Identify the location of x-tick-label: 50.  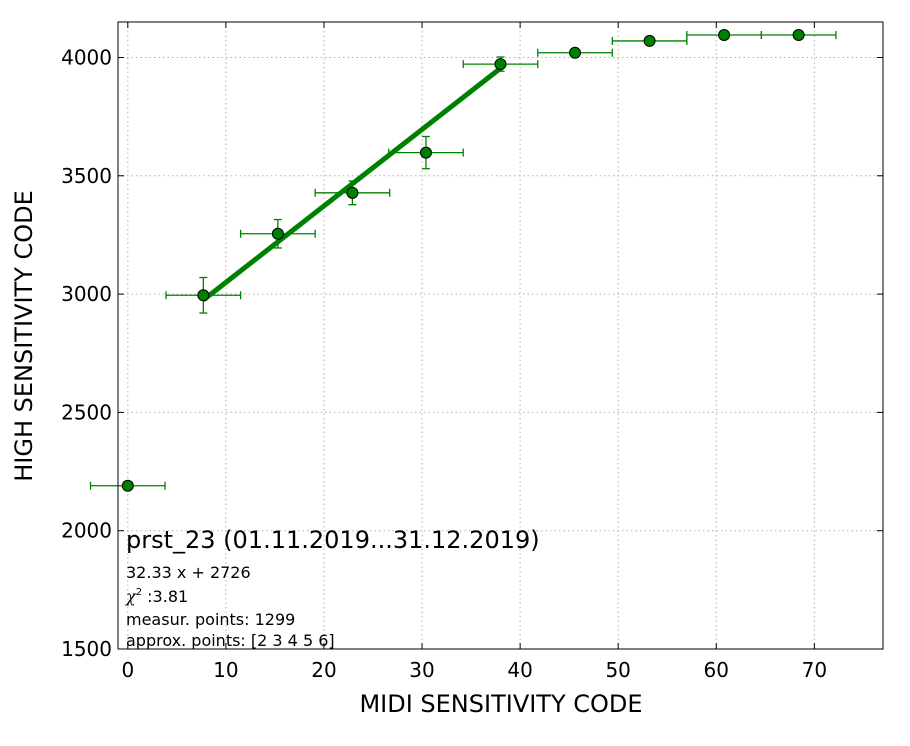
(617, 670).